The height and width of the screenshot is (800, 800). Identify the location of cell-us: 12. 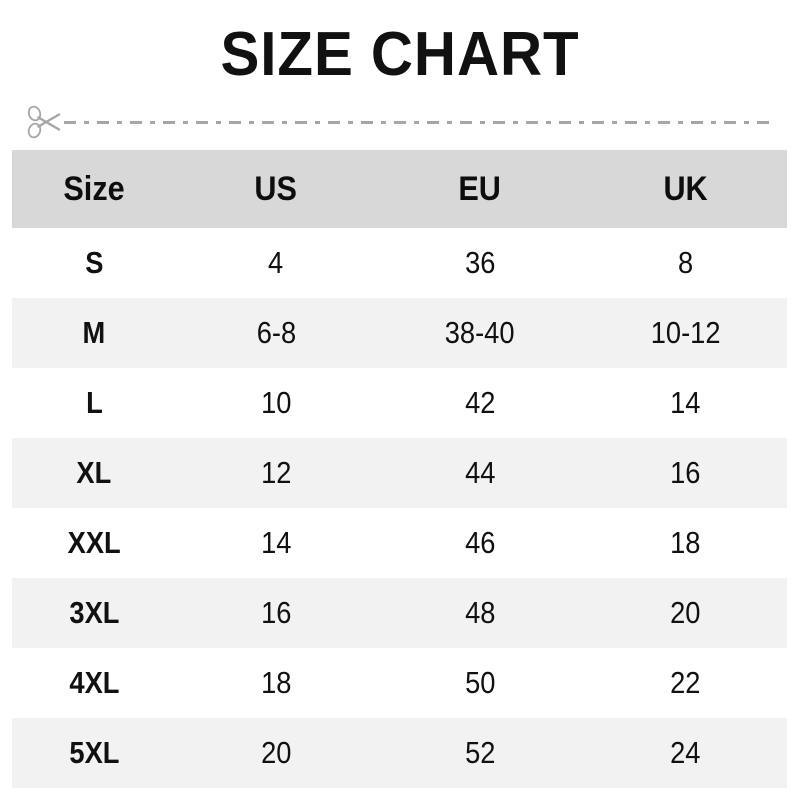
(276, 473).